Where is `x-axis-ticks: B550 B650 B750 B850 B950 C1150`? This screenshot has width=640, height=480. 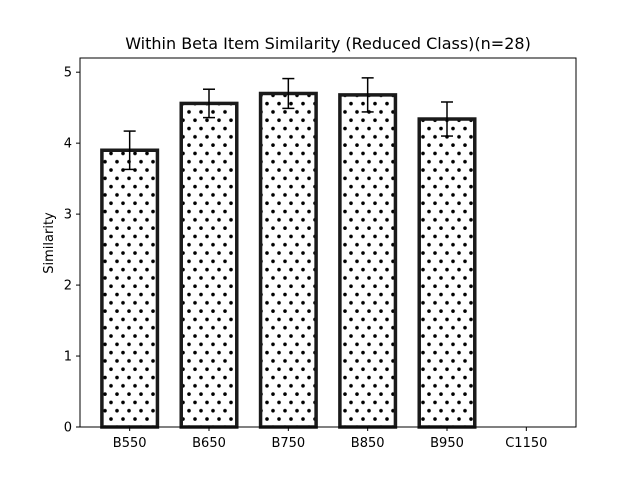
x-axis-ticks: B550 B650 B750 B850 B950 C1150 is located at coordinates (330, 439).